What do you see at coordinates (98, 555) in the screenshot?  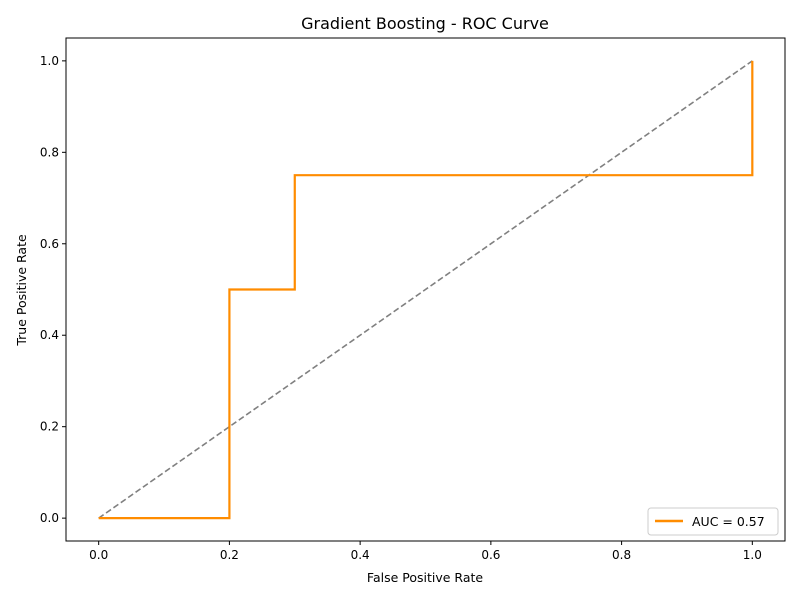 I see `x-tick-label: 0.0` at bounding box center [98, 555].